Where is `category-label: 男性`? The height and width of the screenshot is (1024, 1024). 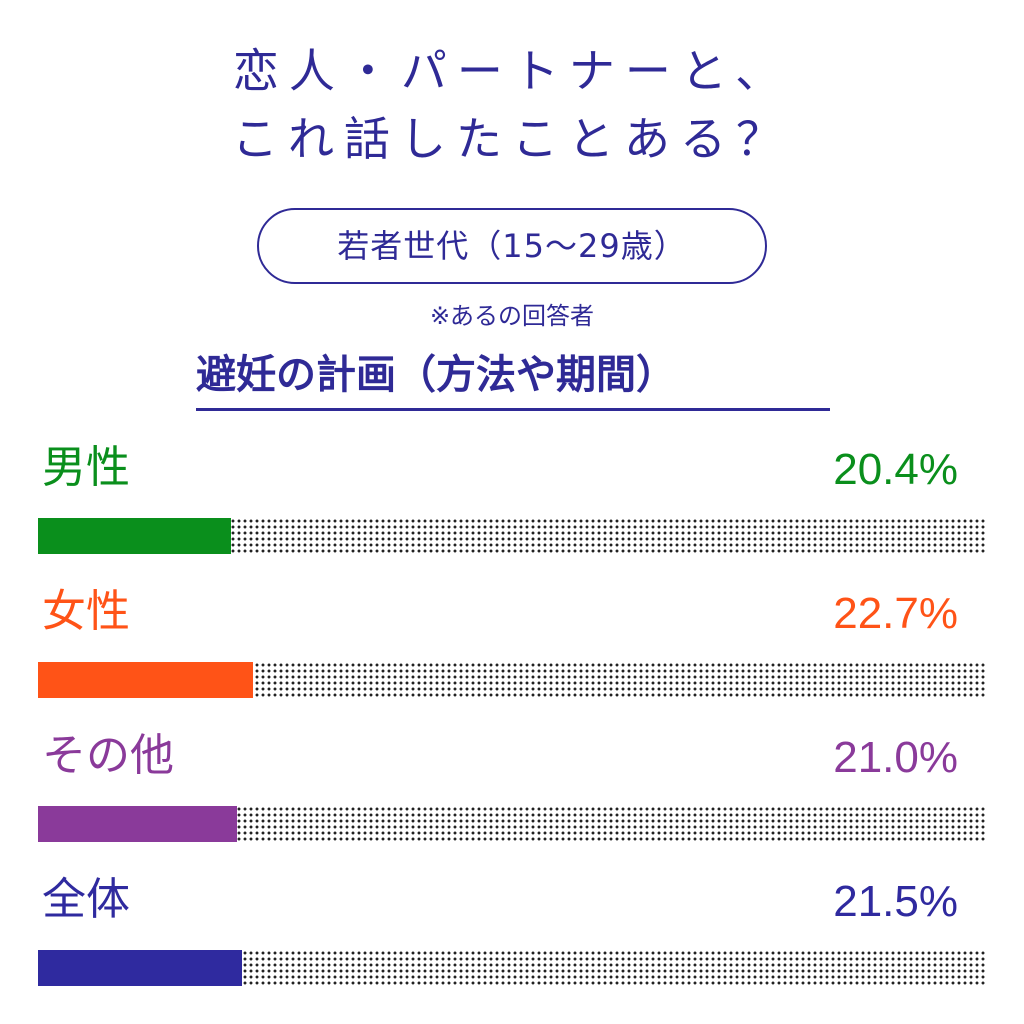
category-label: 男性 is located at coordinates (86, 467).